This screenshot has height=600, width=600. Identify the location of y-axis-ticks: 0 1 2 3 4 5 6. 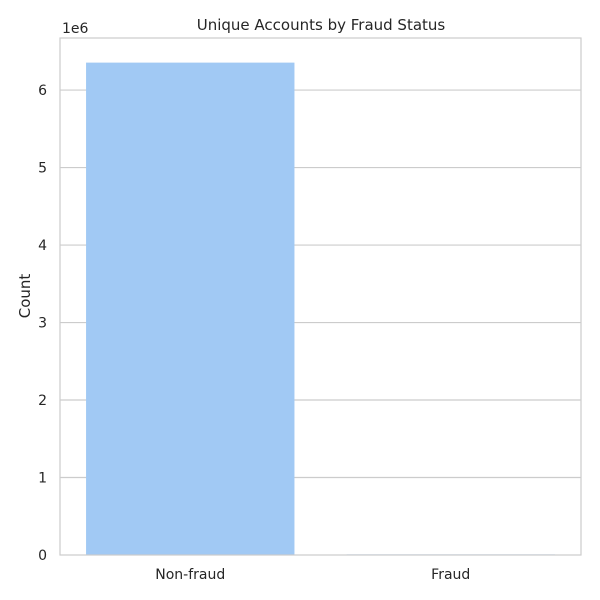
(42, 323).